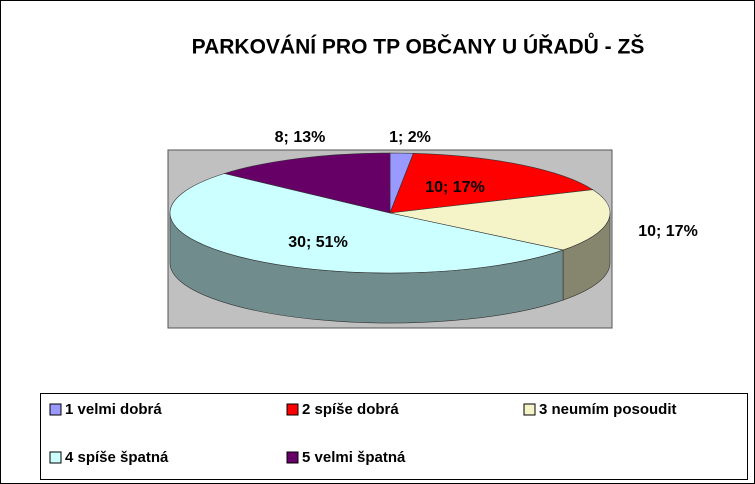  What do you see at coordinates (608, 409) in the screenshot?
I see `legend-label: 3 neumím posoudit` at bounding box center [608, 409].